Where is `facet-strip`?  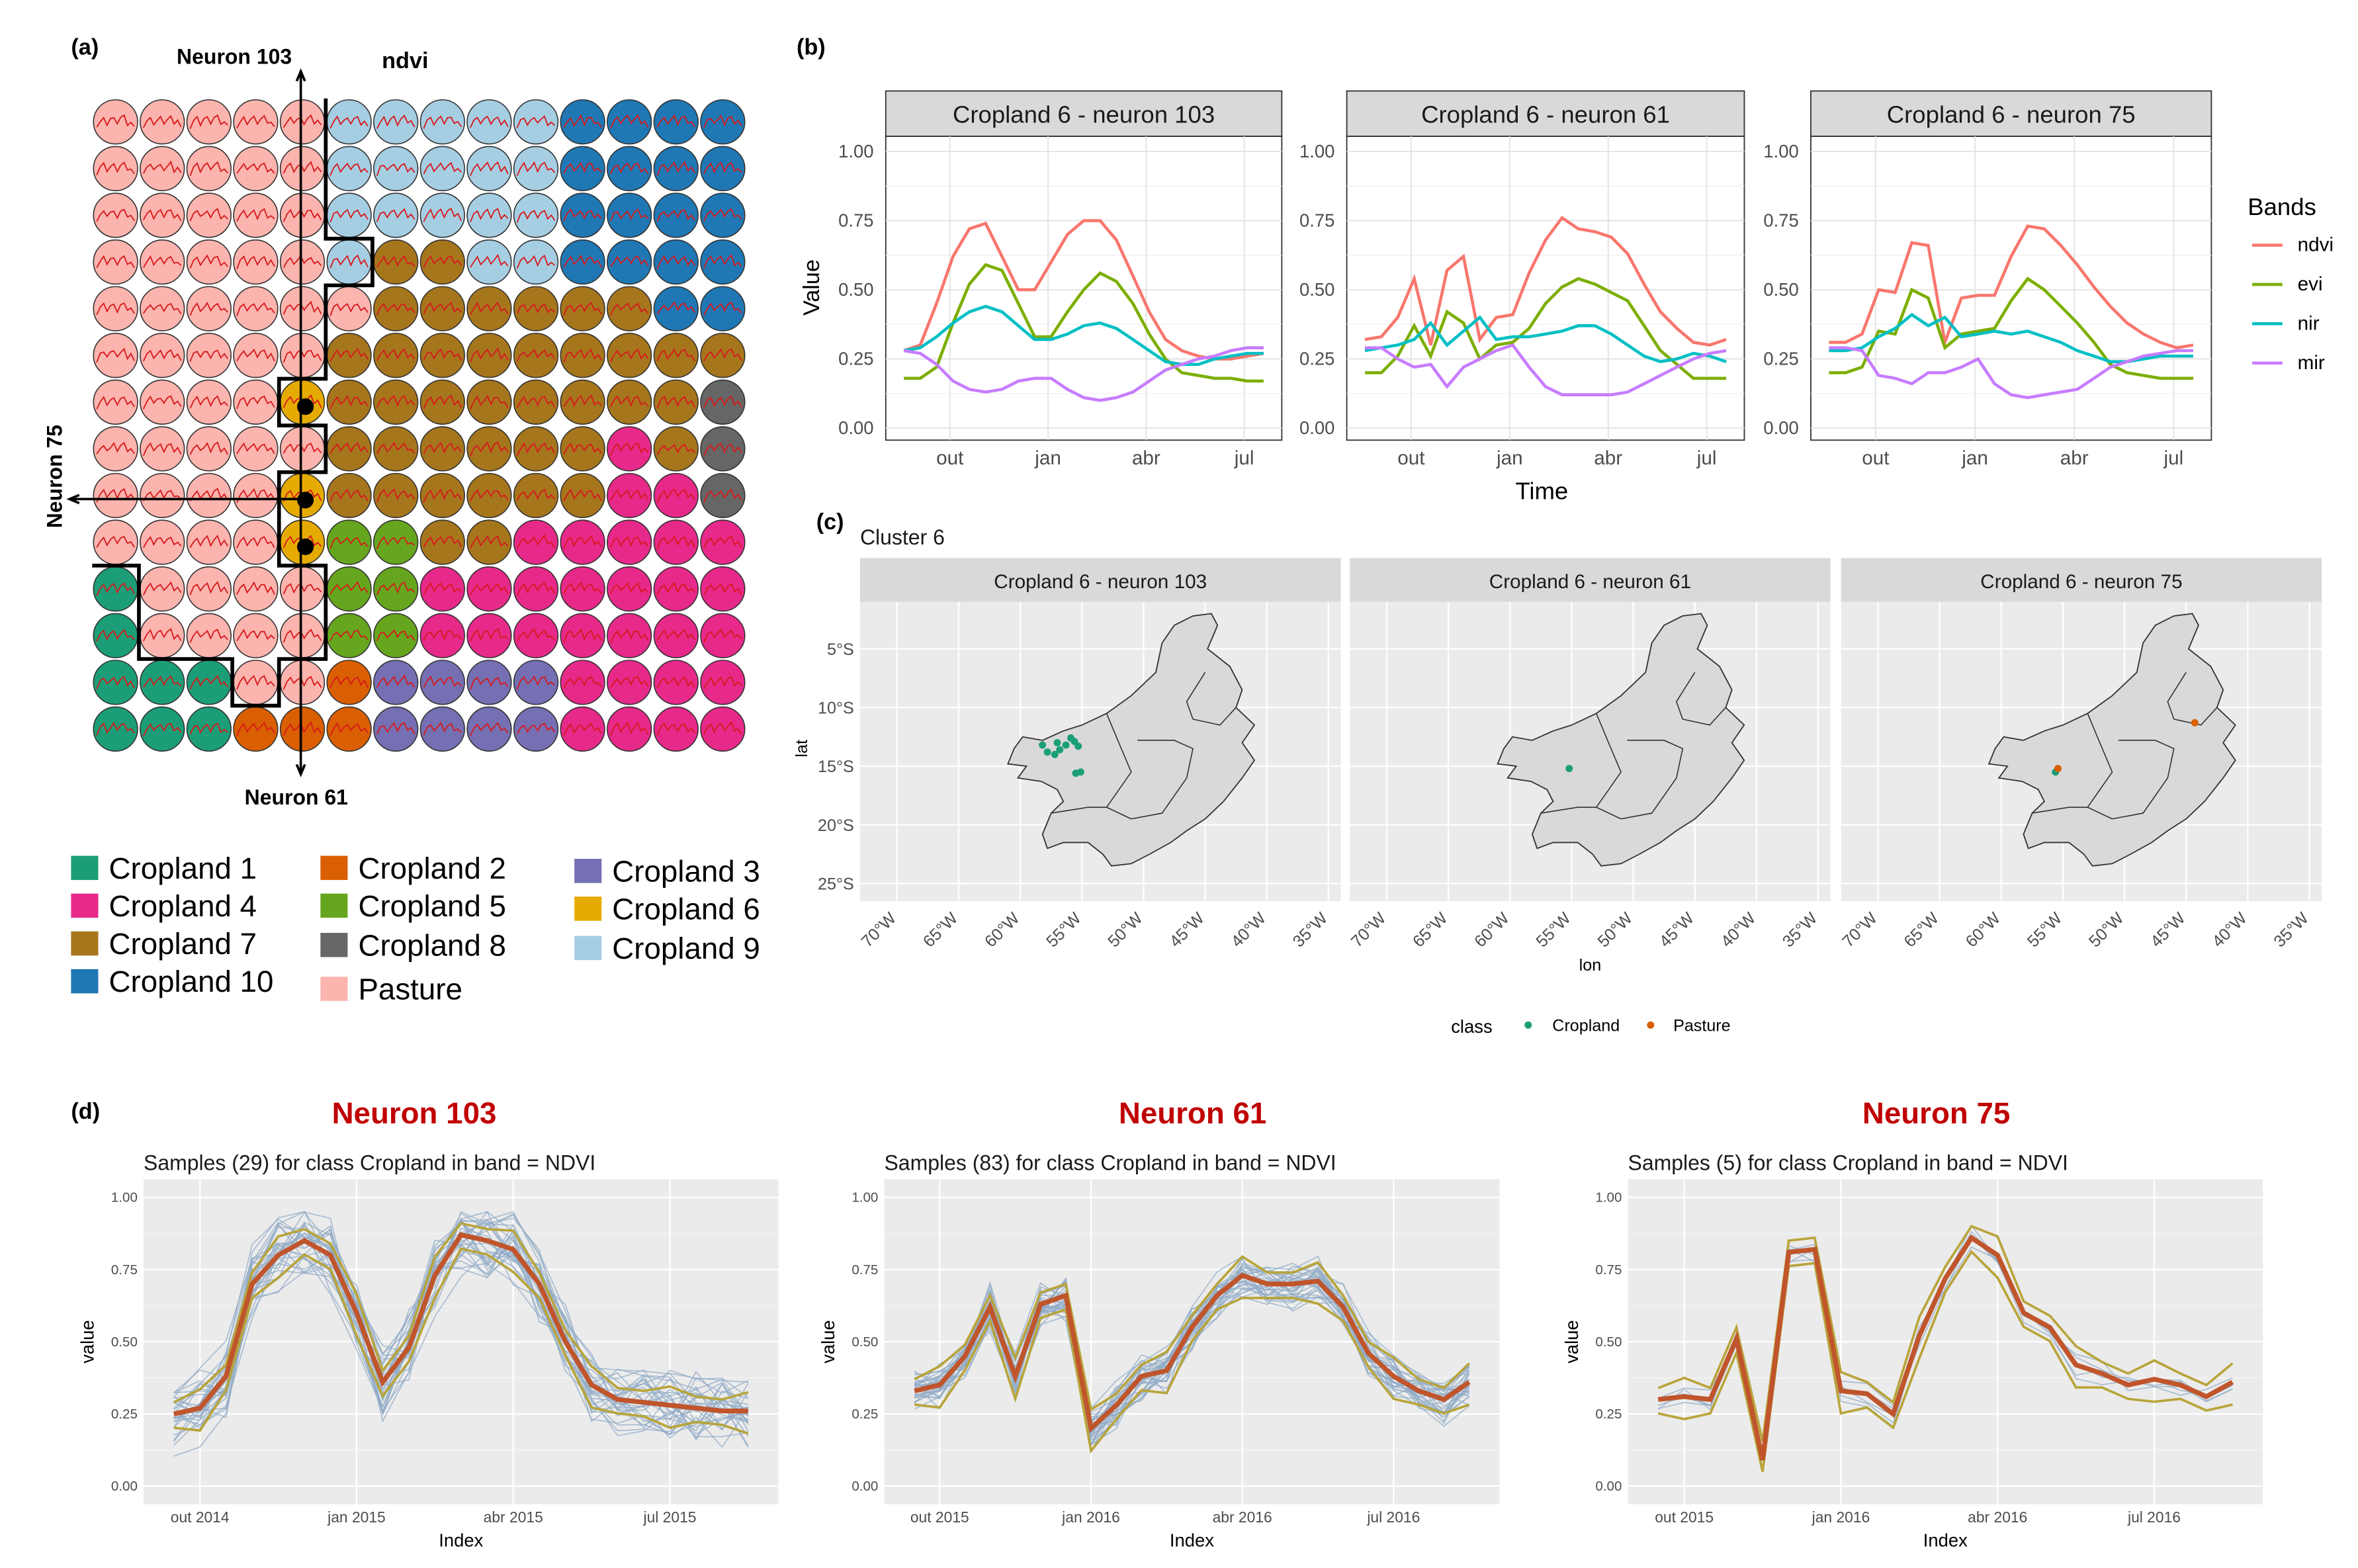
facet-strip is located at coordinates (1084, 114).